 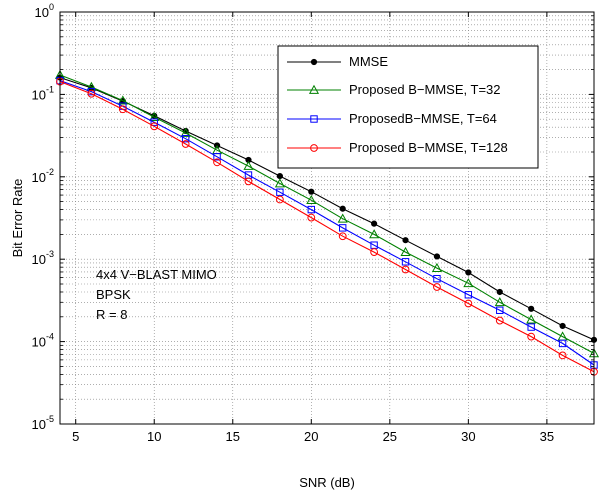 I want to click on legend-samples, so click(x=314, y=105).